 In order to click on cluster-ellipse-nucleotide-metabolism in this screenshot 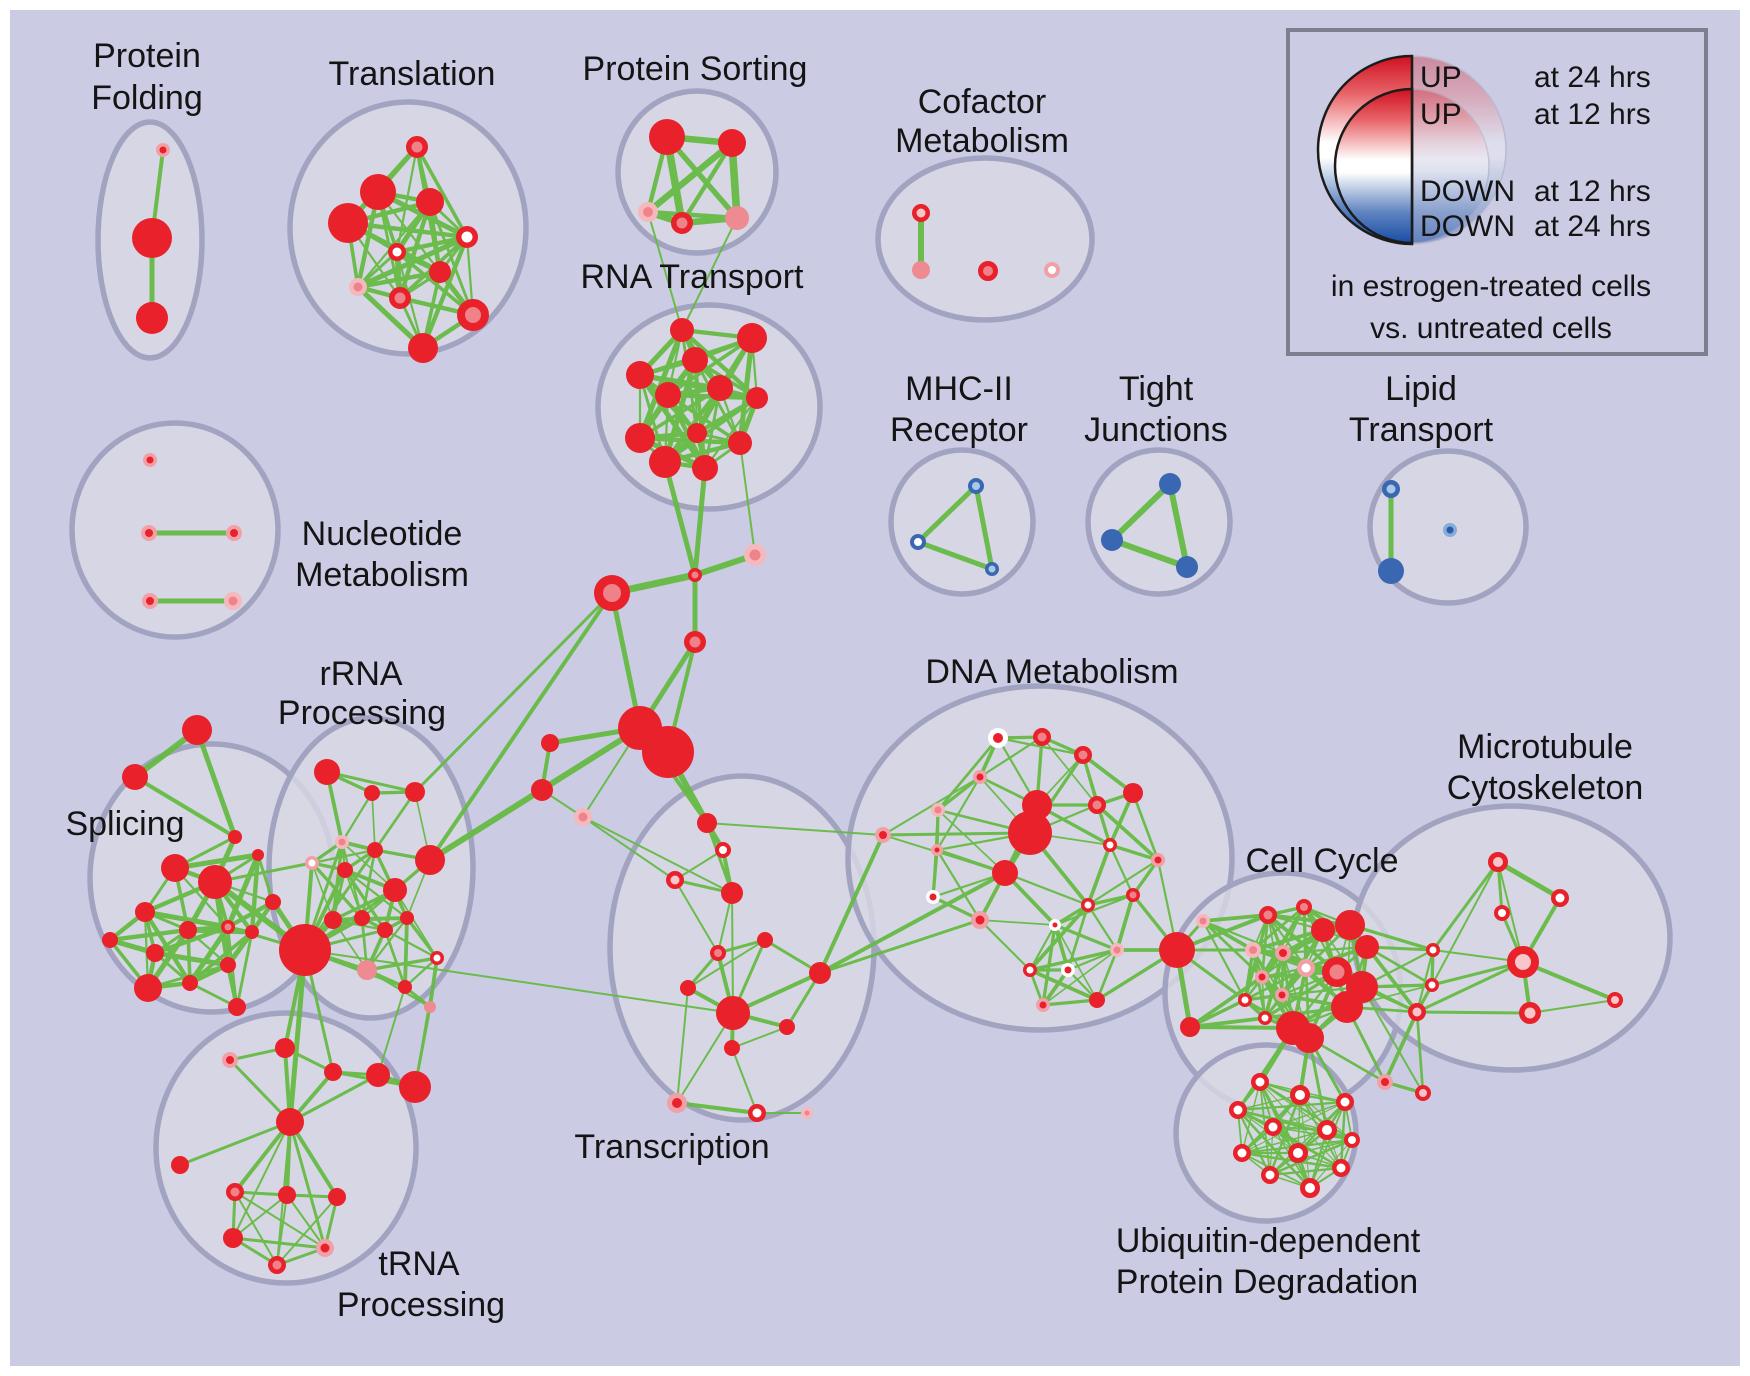, I will do `click(175, 530)`.